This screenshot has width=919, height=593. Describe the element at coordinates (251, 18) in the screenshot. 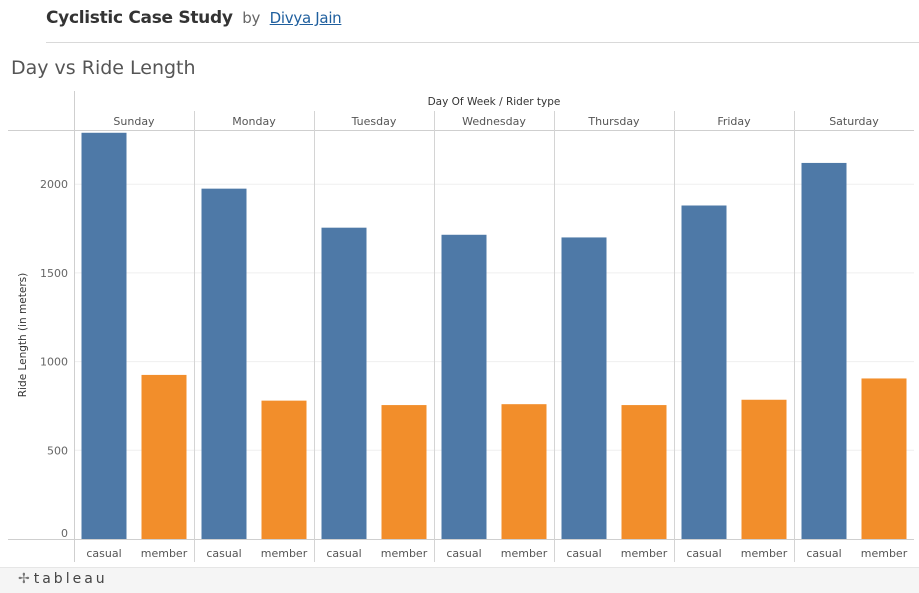

I see `byline-prefix: by` at that location.